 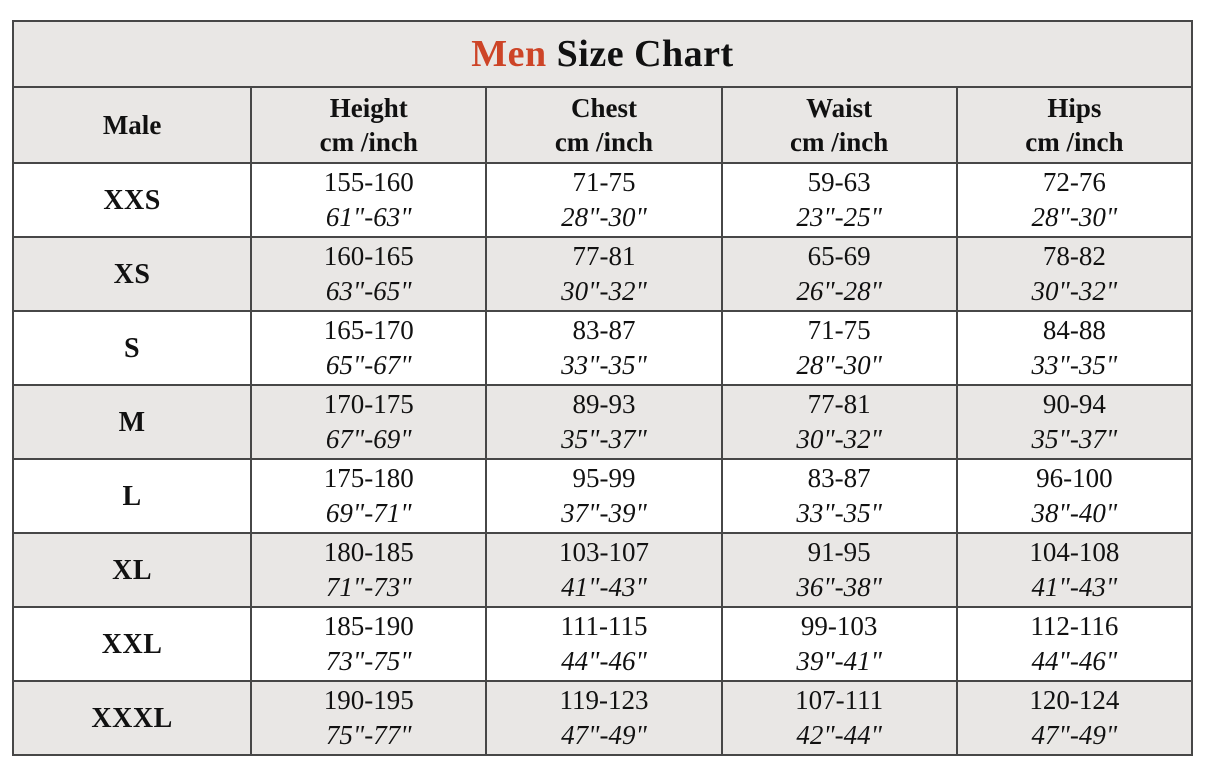 I want to click on size-label: XXS, so click(x=132, y=200).